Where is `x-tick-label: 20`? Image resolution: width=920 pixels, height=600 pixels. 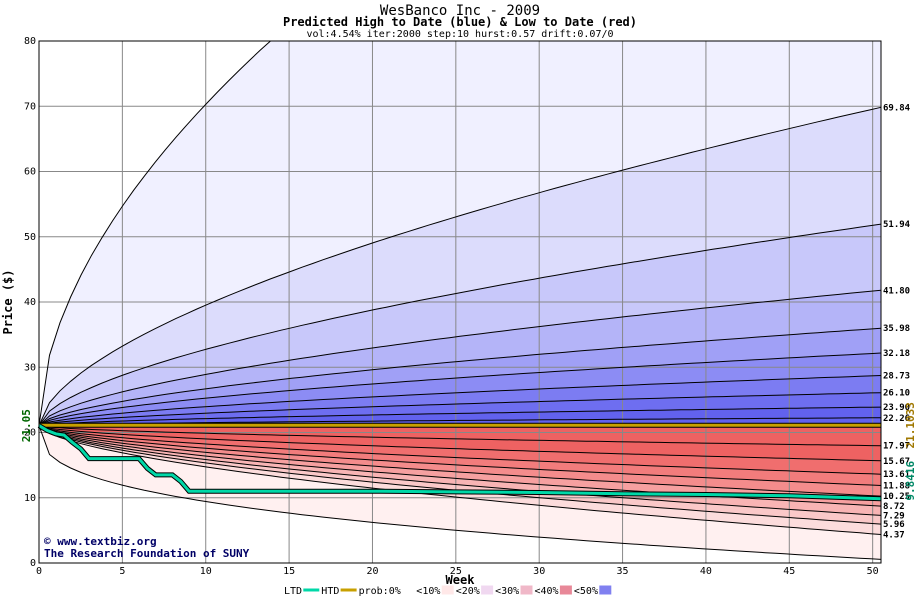 x-tick-label: 20 is located at coordinates (372, 571).